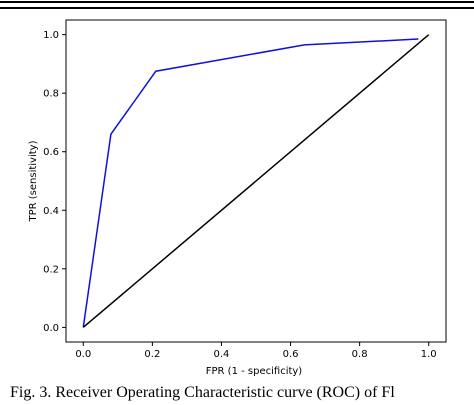 The height and width of the screenshot is (405, 474). Describe the element at coordinates (256, 351) in the screenshot. I see `x-axis-ticks: 0.0 0.2 0.4 0.6 0.8 1.0` at that location.